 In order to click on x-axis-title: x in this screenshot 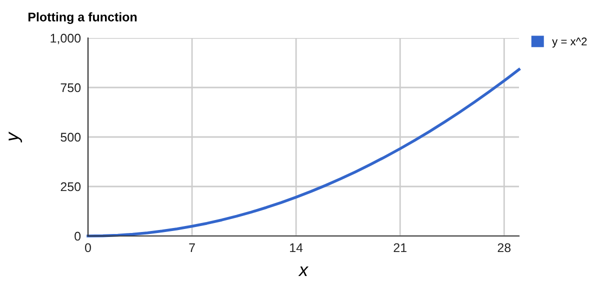, I will do `click(303, 271)`.